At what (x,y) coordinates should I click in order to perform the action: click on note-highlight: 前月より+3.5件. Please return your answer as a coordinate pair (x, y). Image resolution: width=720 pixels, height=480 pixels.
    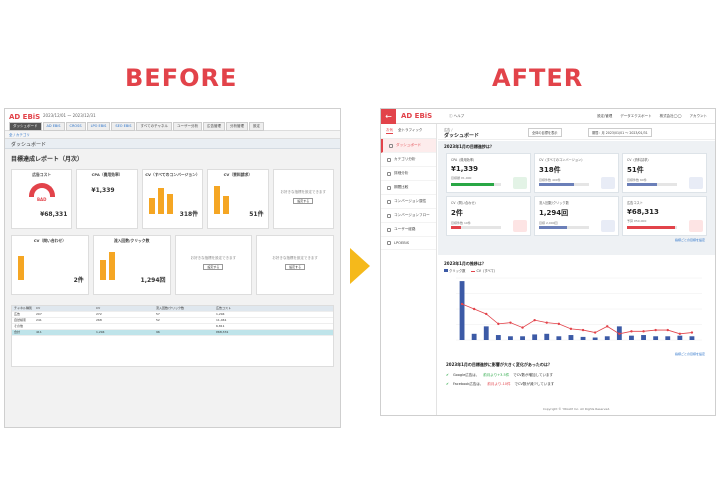
    Looking at the image, I should click on (496, 375).